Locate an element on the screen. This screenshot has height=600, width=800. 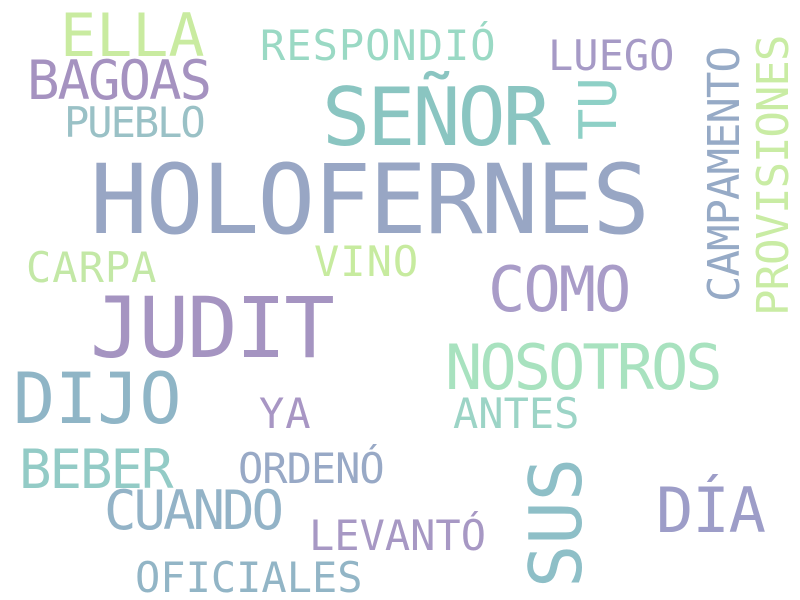
word-nosotros: NOSOTROS is located at coordinates (584, 367).